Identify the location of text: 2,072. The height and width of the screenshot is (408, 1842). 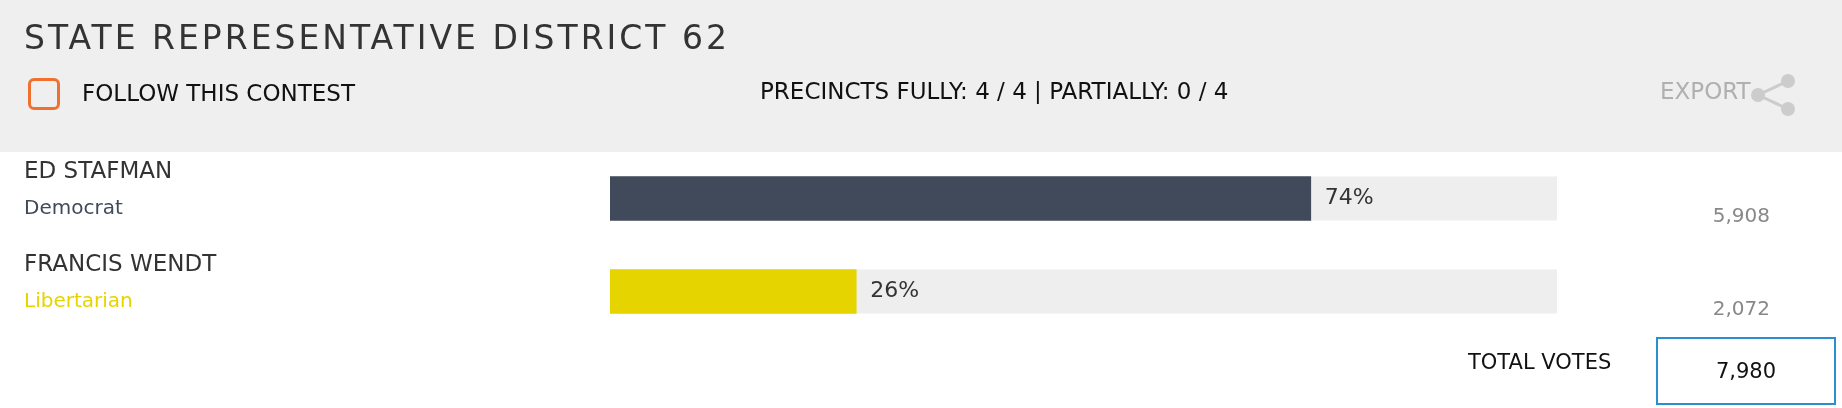
(1741, 307).